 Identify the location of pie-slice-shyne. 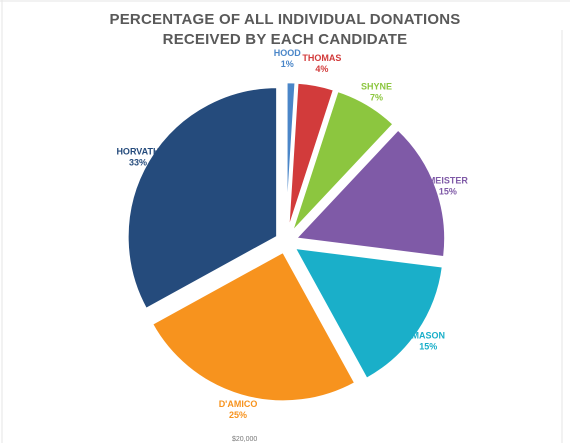
(342, 162).